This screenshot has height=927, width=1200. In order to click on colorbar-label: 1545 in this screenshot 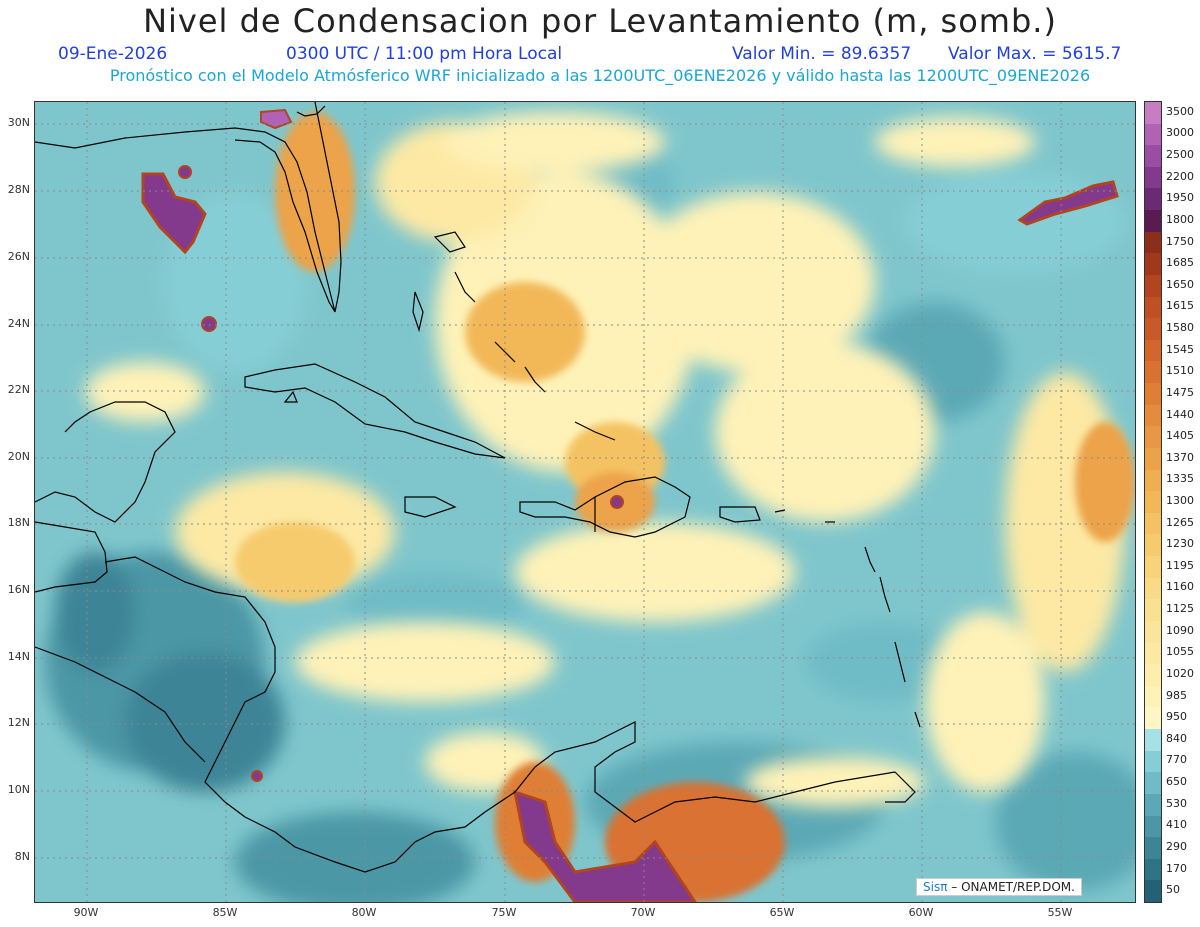, I will do `click(1180, 349)`.